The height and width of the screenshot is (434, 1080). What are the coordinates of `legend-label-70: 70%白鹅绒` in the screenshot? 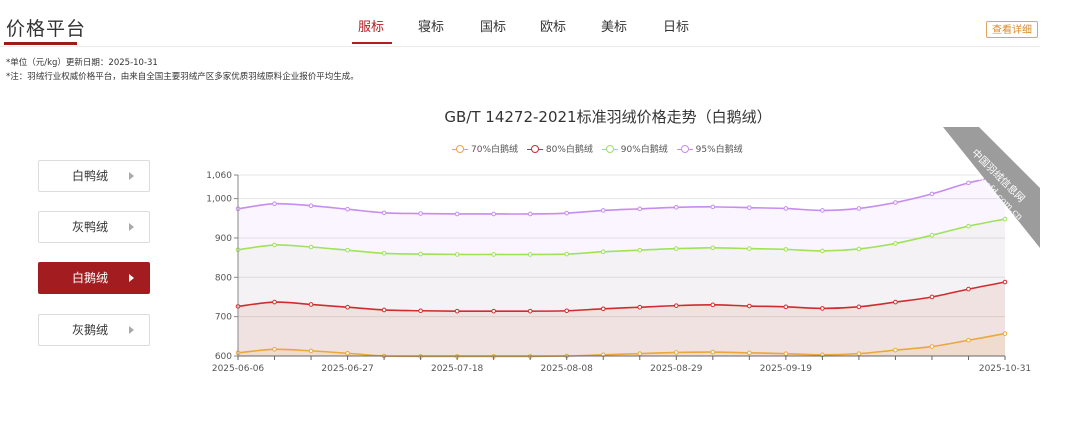 It's located at (495, 150).